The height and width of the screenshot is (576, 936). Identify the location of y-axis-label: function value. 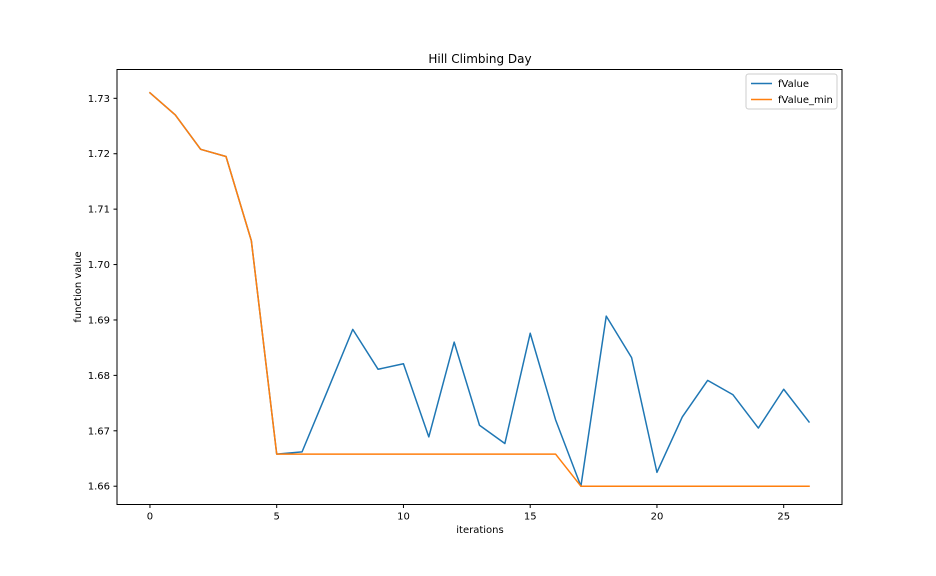
(78, 286).